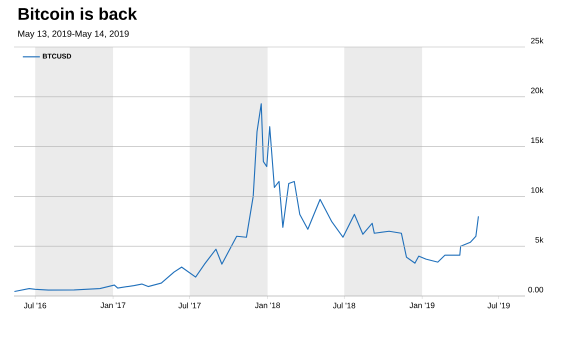 This screenshot has width=564, height=338. Describe the element at coordinates (73, 34) in the screenshot. I see `chart-subtitle: May 13, 2019-May 14, 2019` at that location.